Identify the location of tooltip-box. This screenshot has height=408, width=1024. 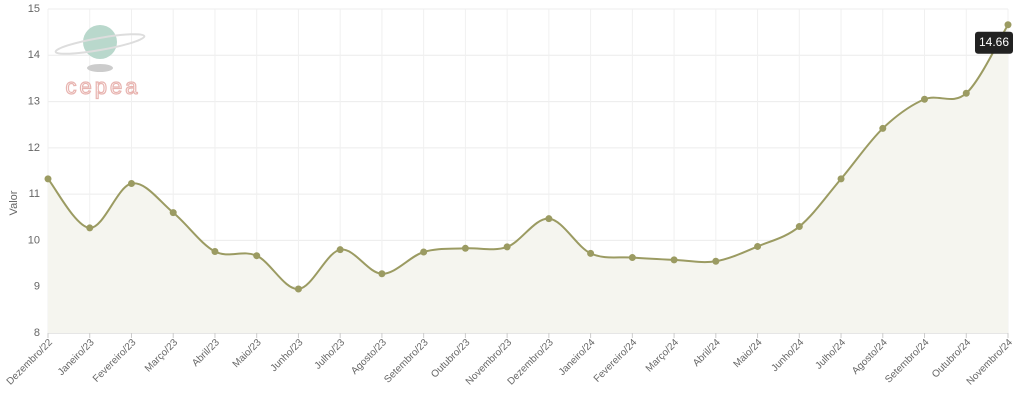
(994, 42).